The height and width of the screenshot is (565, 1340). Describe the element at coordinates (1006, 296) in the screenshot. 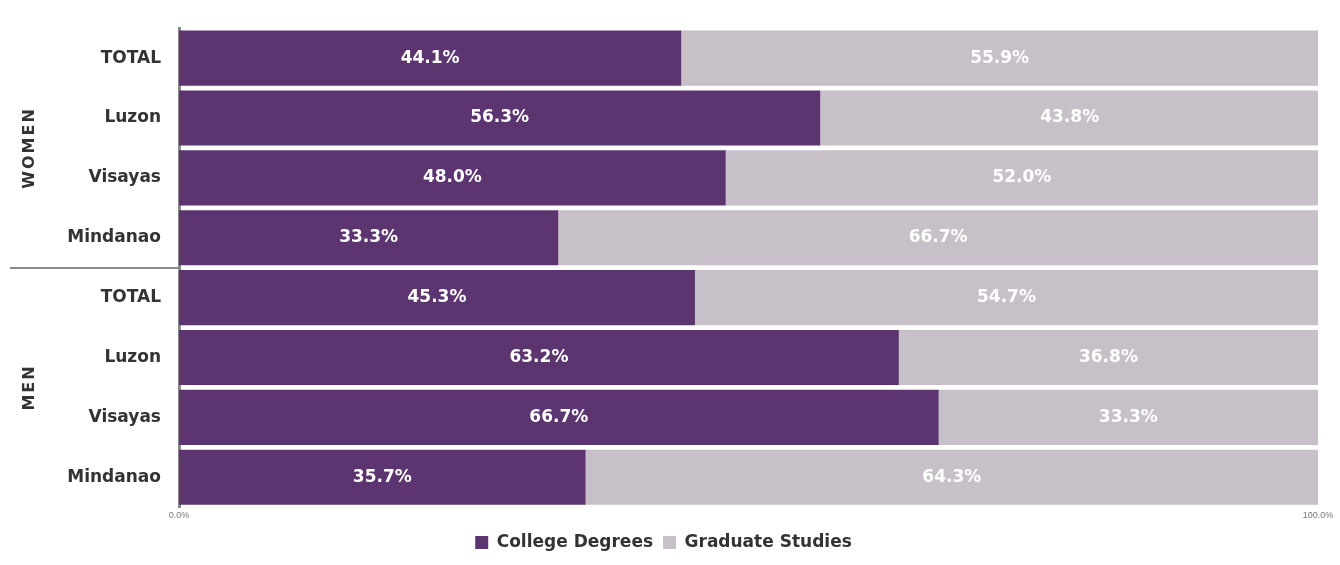

I see `data-label: 54.7%` at that location.